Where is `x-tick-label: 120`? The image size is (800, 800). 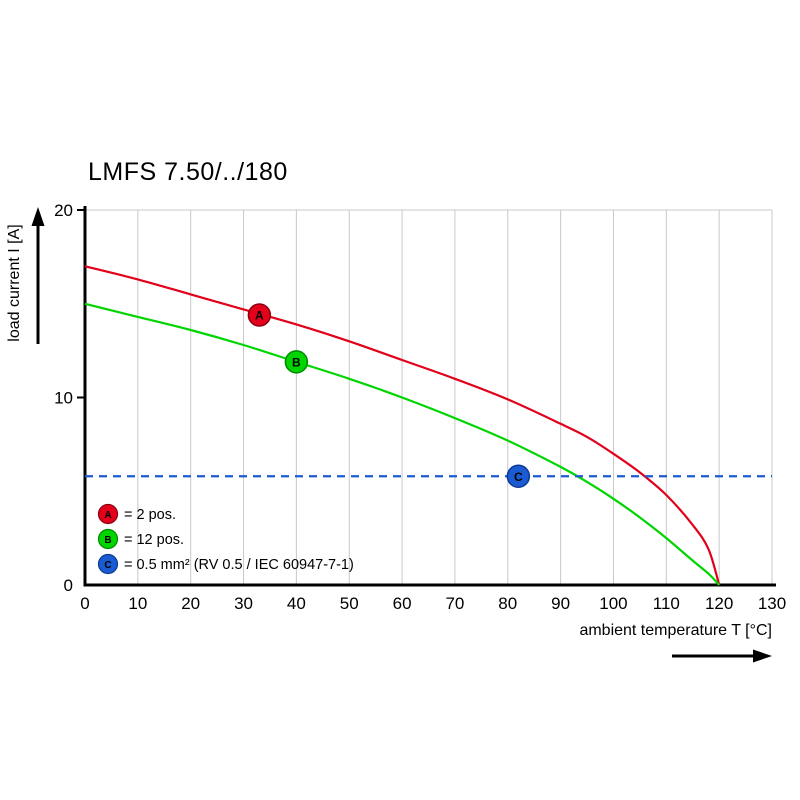
x-tick-label: 120 is located at coordinates (719, 603).